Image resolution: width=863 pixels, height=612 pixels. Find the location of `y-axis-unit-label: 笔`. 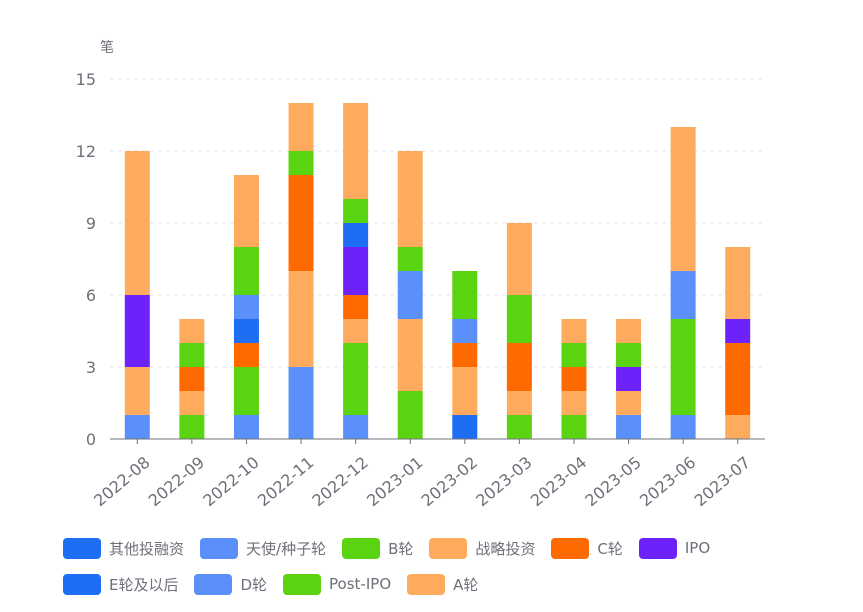

y-axis-unit-label: 笔 is located at coordinates (107, 48).